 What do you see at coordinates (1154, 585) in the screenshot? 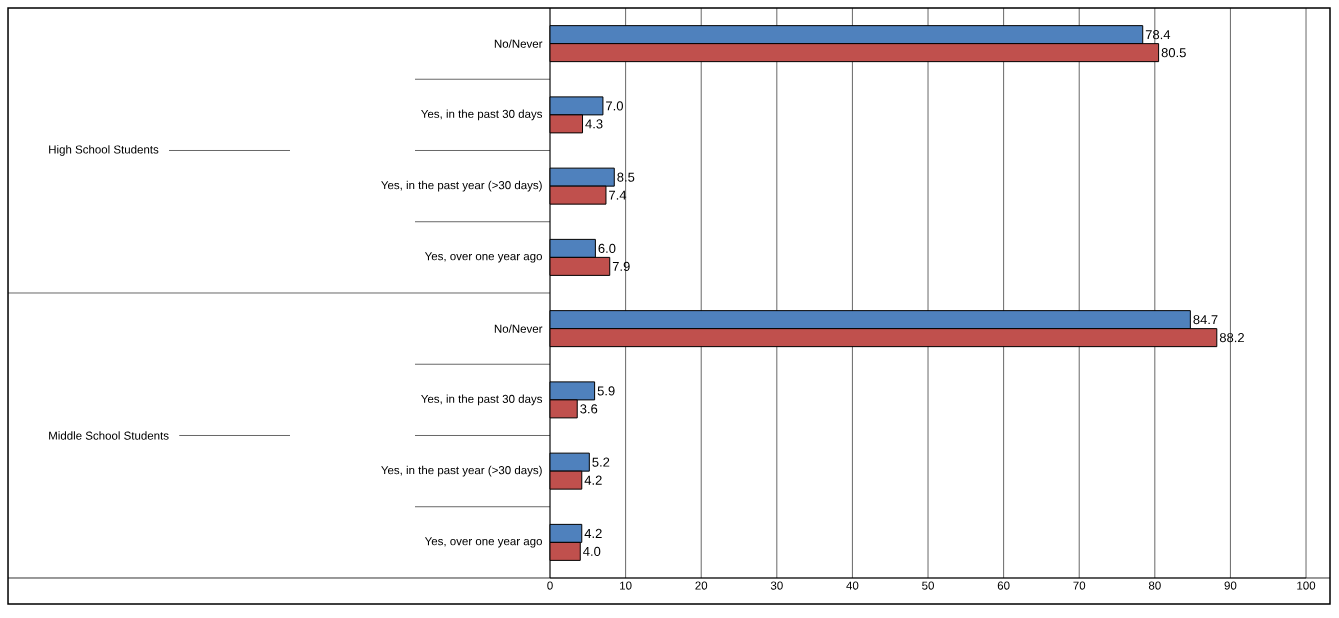
I see `x-tick-label: 80` at bounding box center [1154, 585].